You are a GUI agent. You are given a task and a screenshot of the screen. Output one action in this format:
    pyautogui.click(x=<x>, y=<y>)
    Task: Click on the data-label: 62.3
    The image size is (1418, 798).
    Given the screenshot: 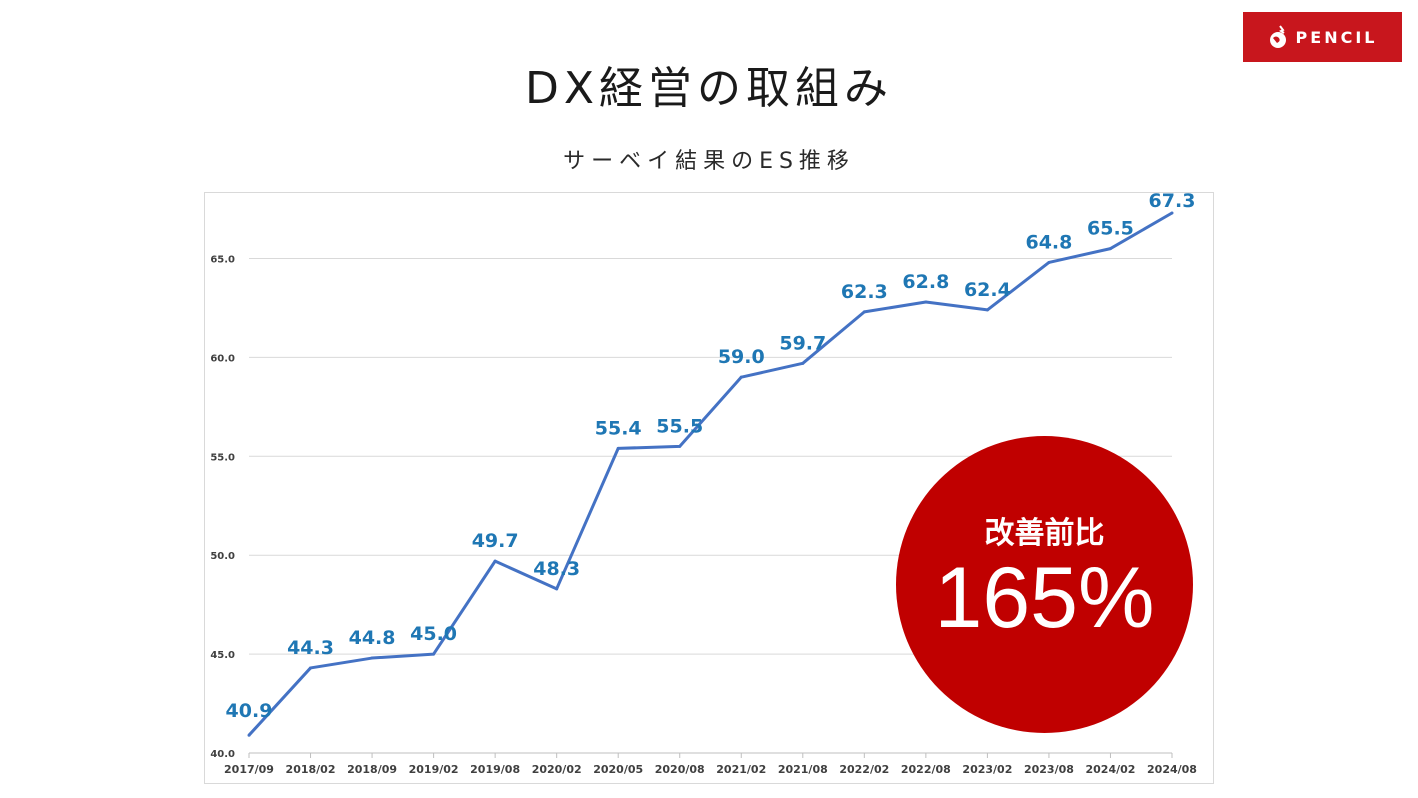 What is the action you would take?
    pyautogui.click(x=864, y=292)
    